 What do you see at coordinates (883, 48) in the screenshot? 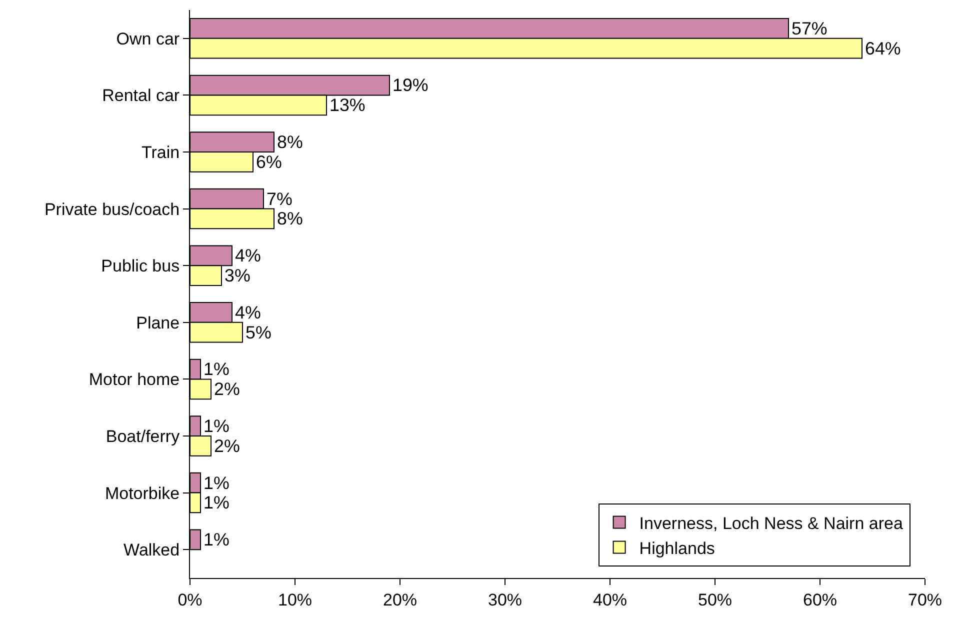
I see `data-label: 64%` at bounding box center [883, 48].